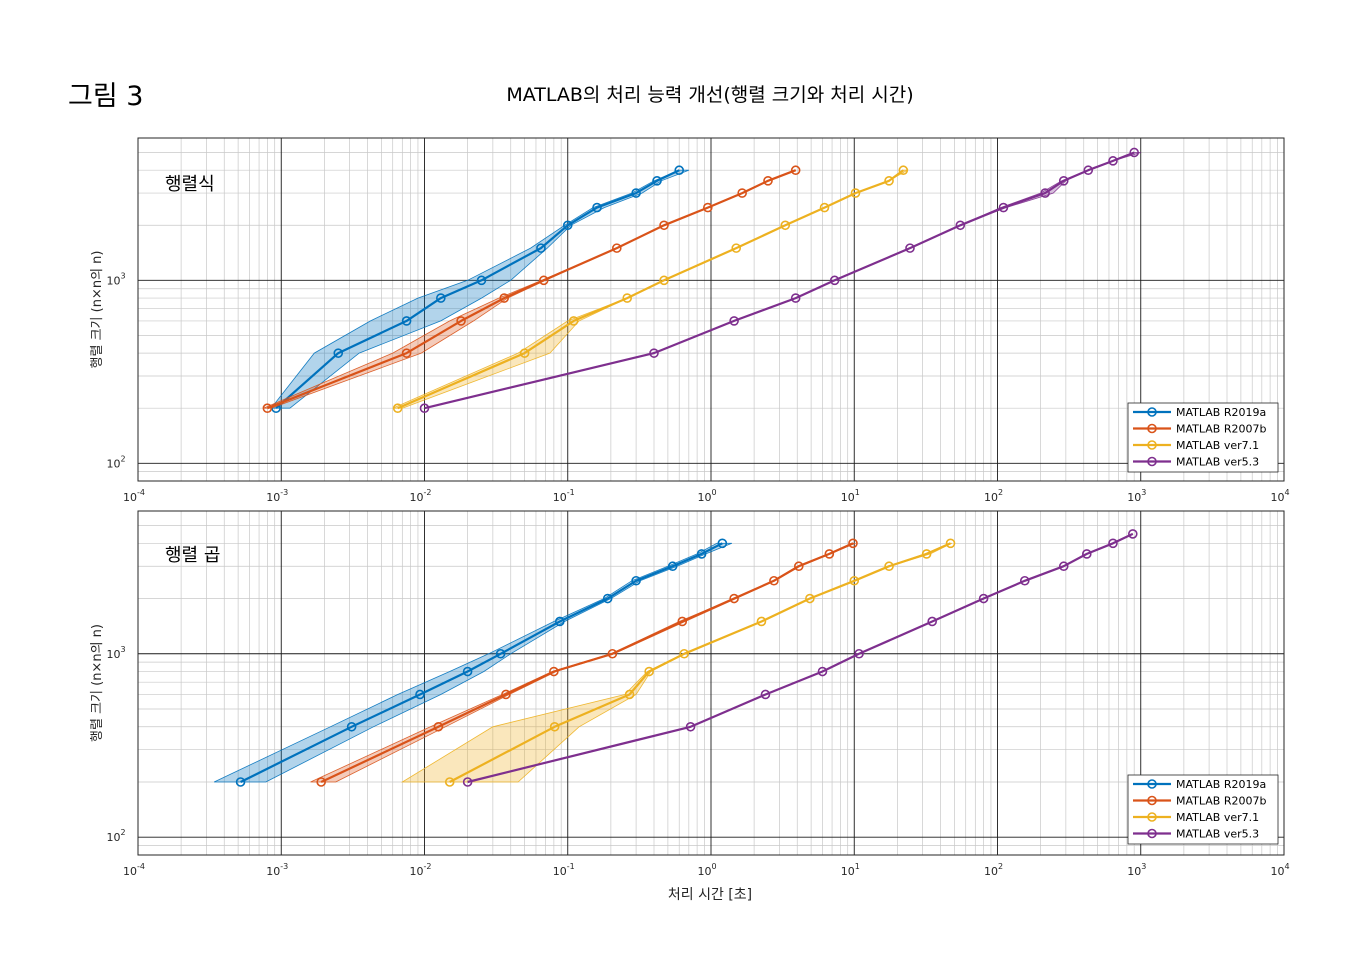 This screenshot has width=1363, height=964. I want to click on series-matlab-r2007b, so click(531, 289).